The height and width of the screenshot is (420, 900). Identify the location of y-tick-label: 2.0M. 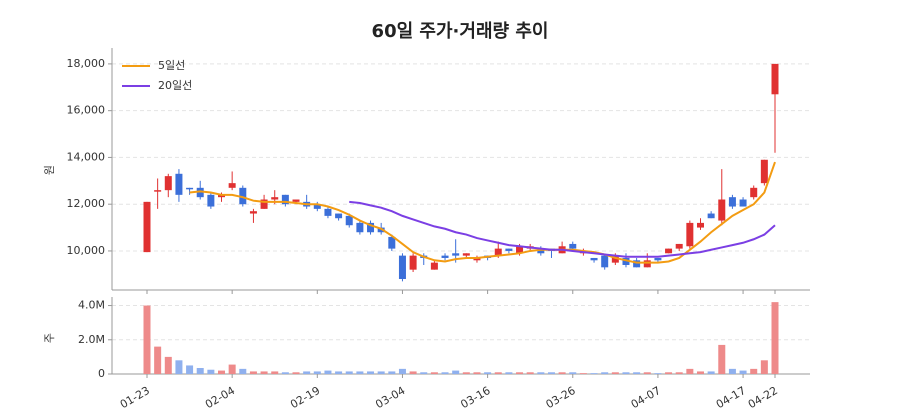
(91, 339).